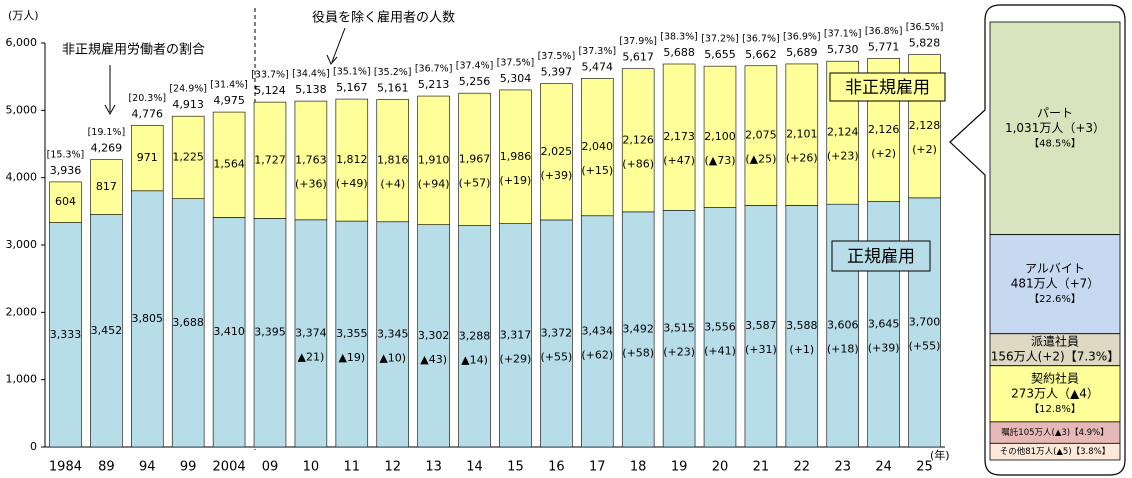  I want to click on value-label: 2,173, so click(679, 136).